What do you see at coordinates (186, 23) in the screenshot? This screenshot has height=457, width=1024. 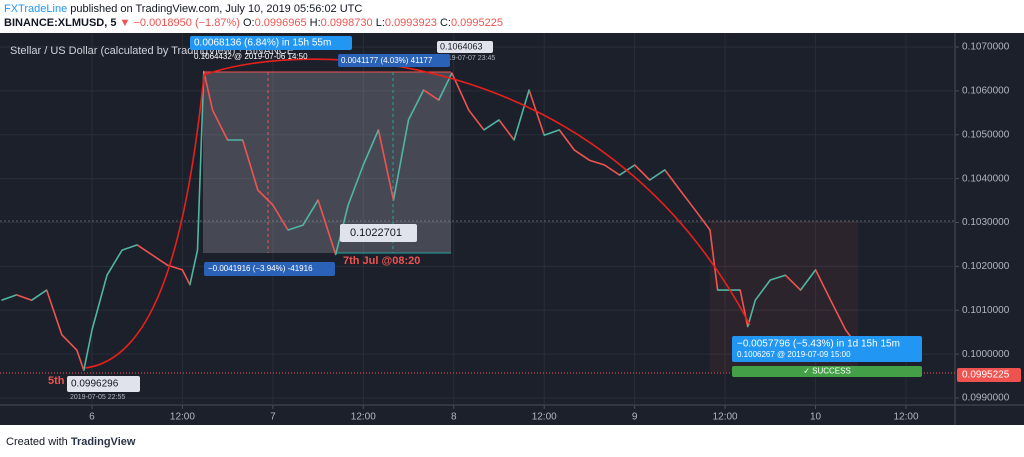 I see `change: −0.0018950 (−1.87%)` at bounding box center [186, 23].